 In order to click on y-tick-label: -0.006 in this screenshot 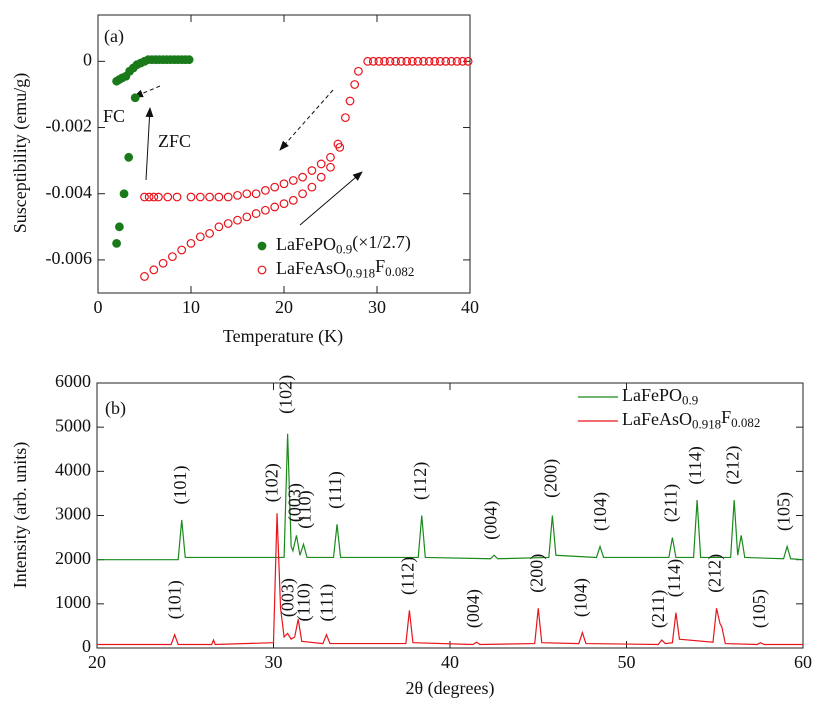, I will do `click(69, 258)`.